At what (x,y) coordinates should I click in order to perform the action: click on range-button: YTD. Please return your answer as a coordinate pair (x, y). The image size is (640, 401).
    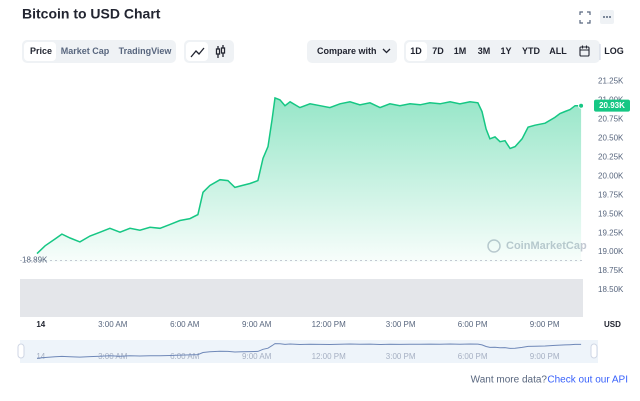
    Looking at the image, I should click on (531, 51).